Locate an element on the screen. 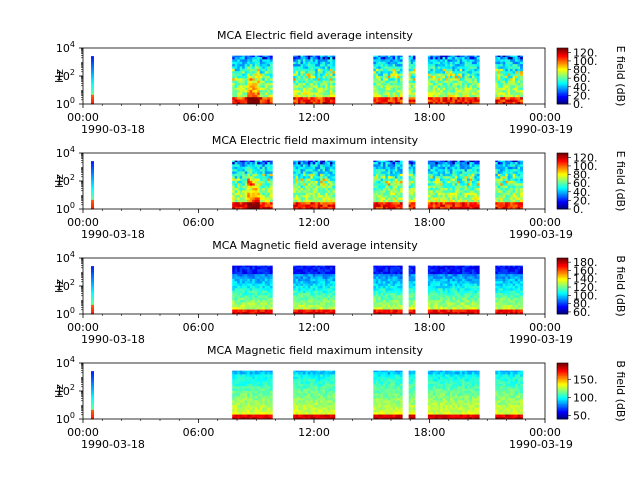 The height and width of the screenshot is (480, 640). y-tick-label: 102 is located at coordinates (65, 180).